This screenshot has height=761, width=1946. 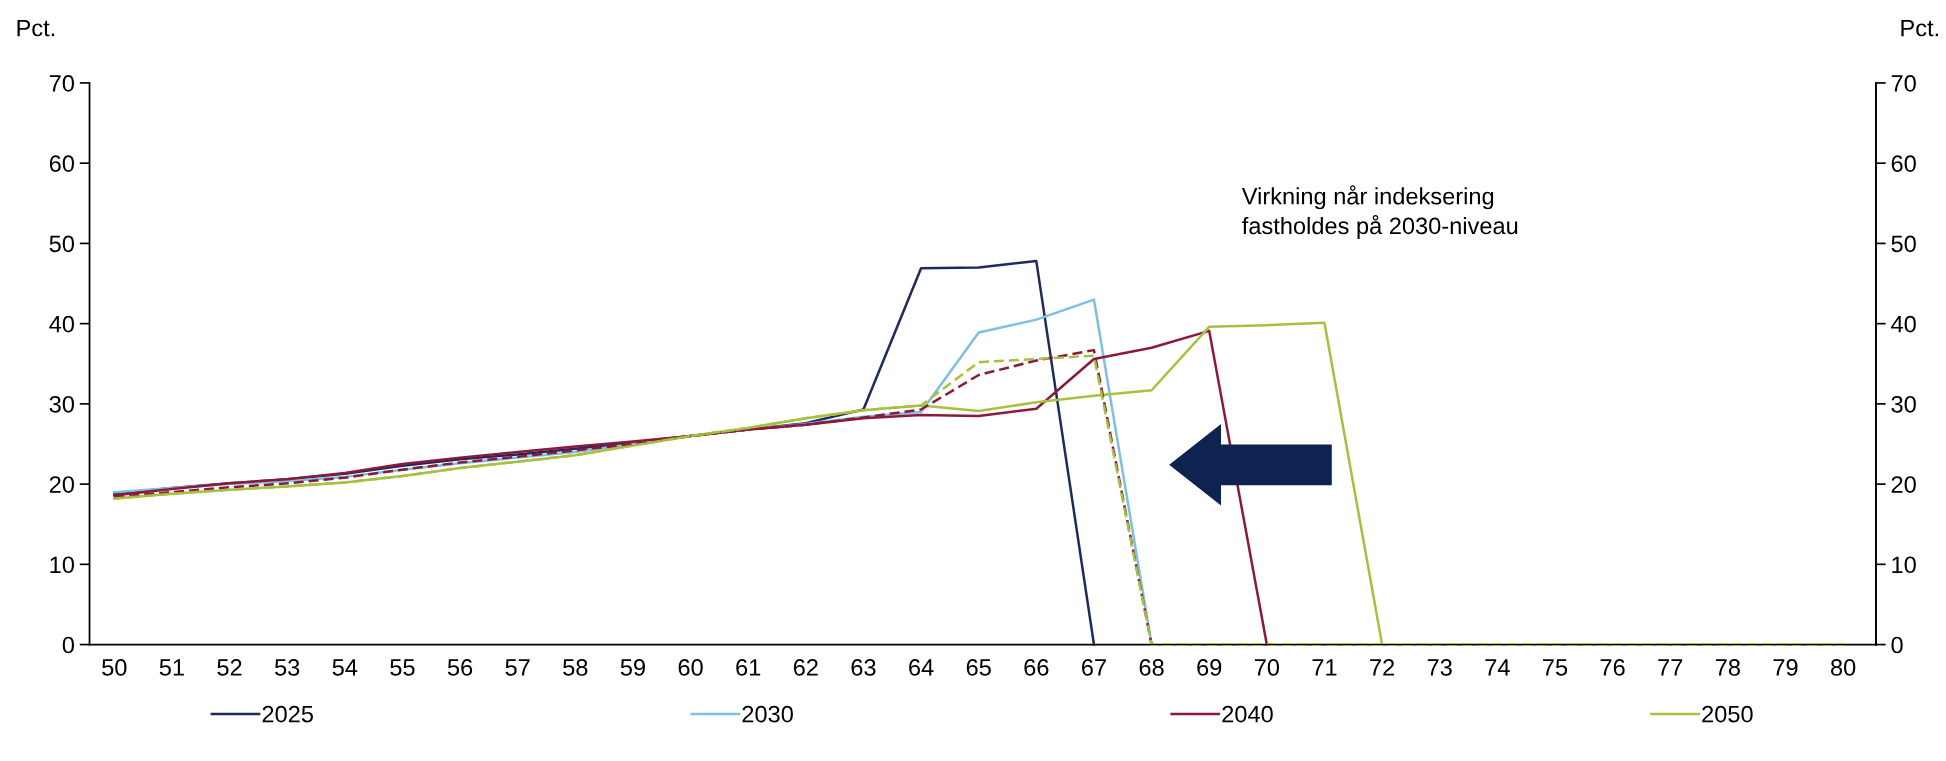 What do you see at coordinates (1727, 667) in the screenshot?
I see `x-tick-label: 78` at bounding box center [1727, 667].